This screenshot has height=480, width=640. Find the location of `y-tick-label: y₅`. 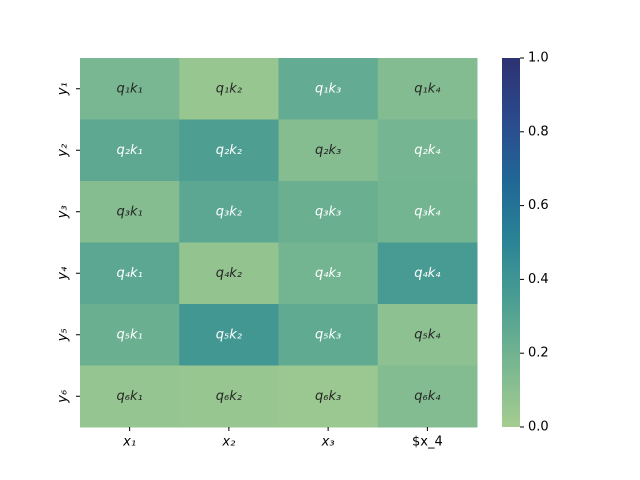

y-tick-label: y₅ is located at coordinates (63, 335).